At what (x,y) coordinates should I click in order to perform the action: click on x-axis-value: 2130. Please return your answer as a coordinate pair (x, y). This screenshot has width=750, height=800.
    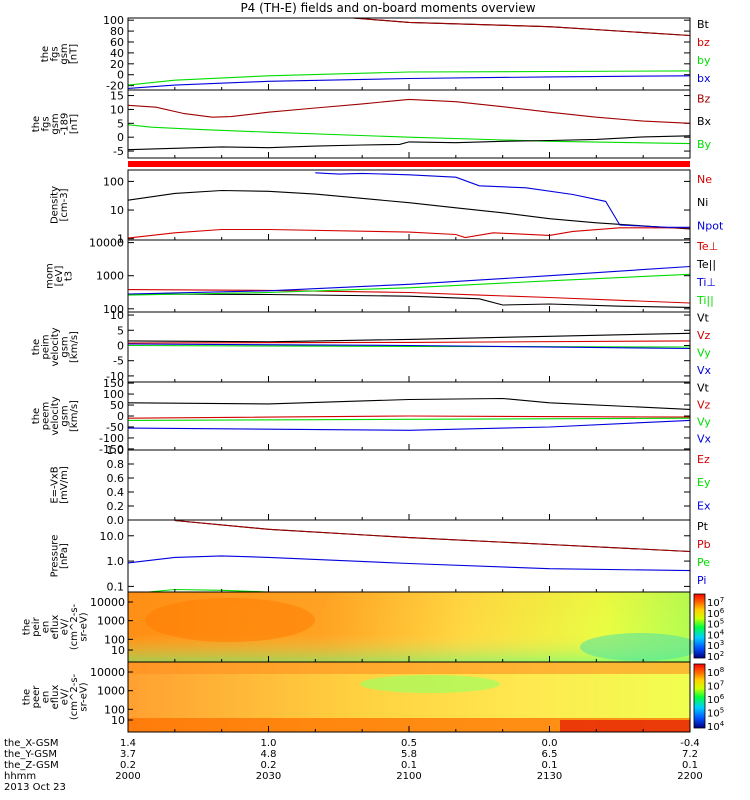
    Looking at the image, I should click on (549, 776).